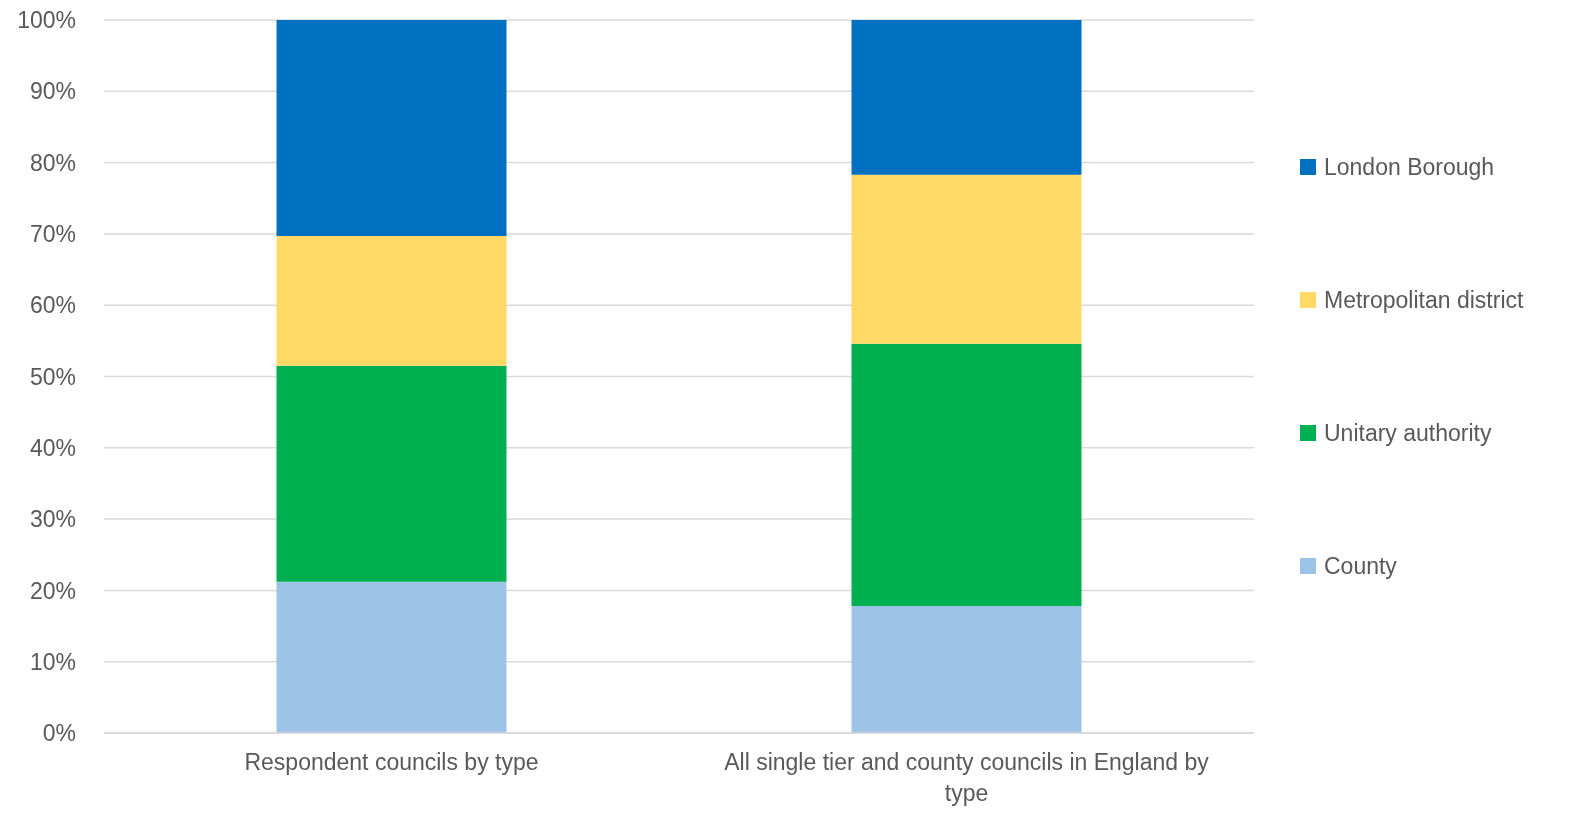 The image size is (1590, 822). What do you see at coordinates (391, 761) in the screenshot?
I see `x-tick-label: Respondent councils by type` at bounding box center [391, 761].